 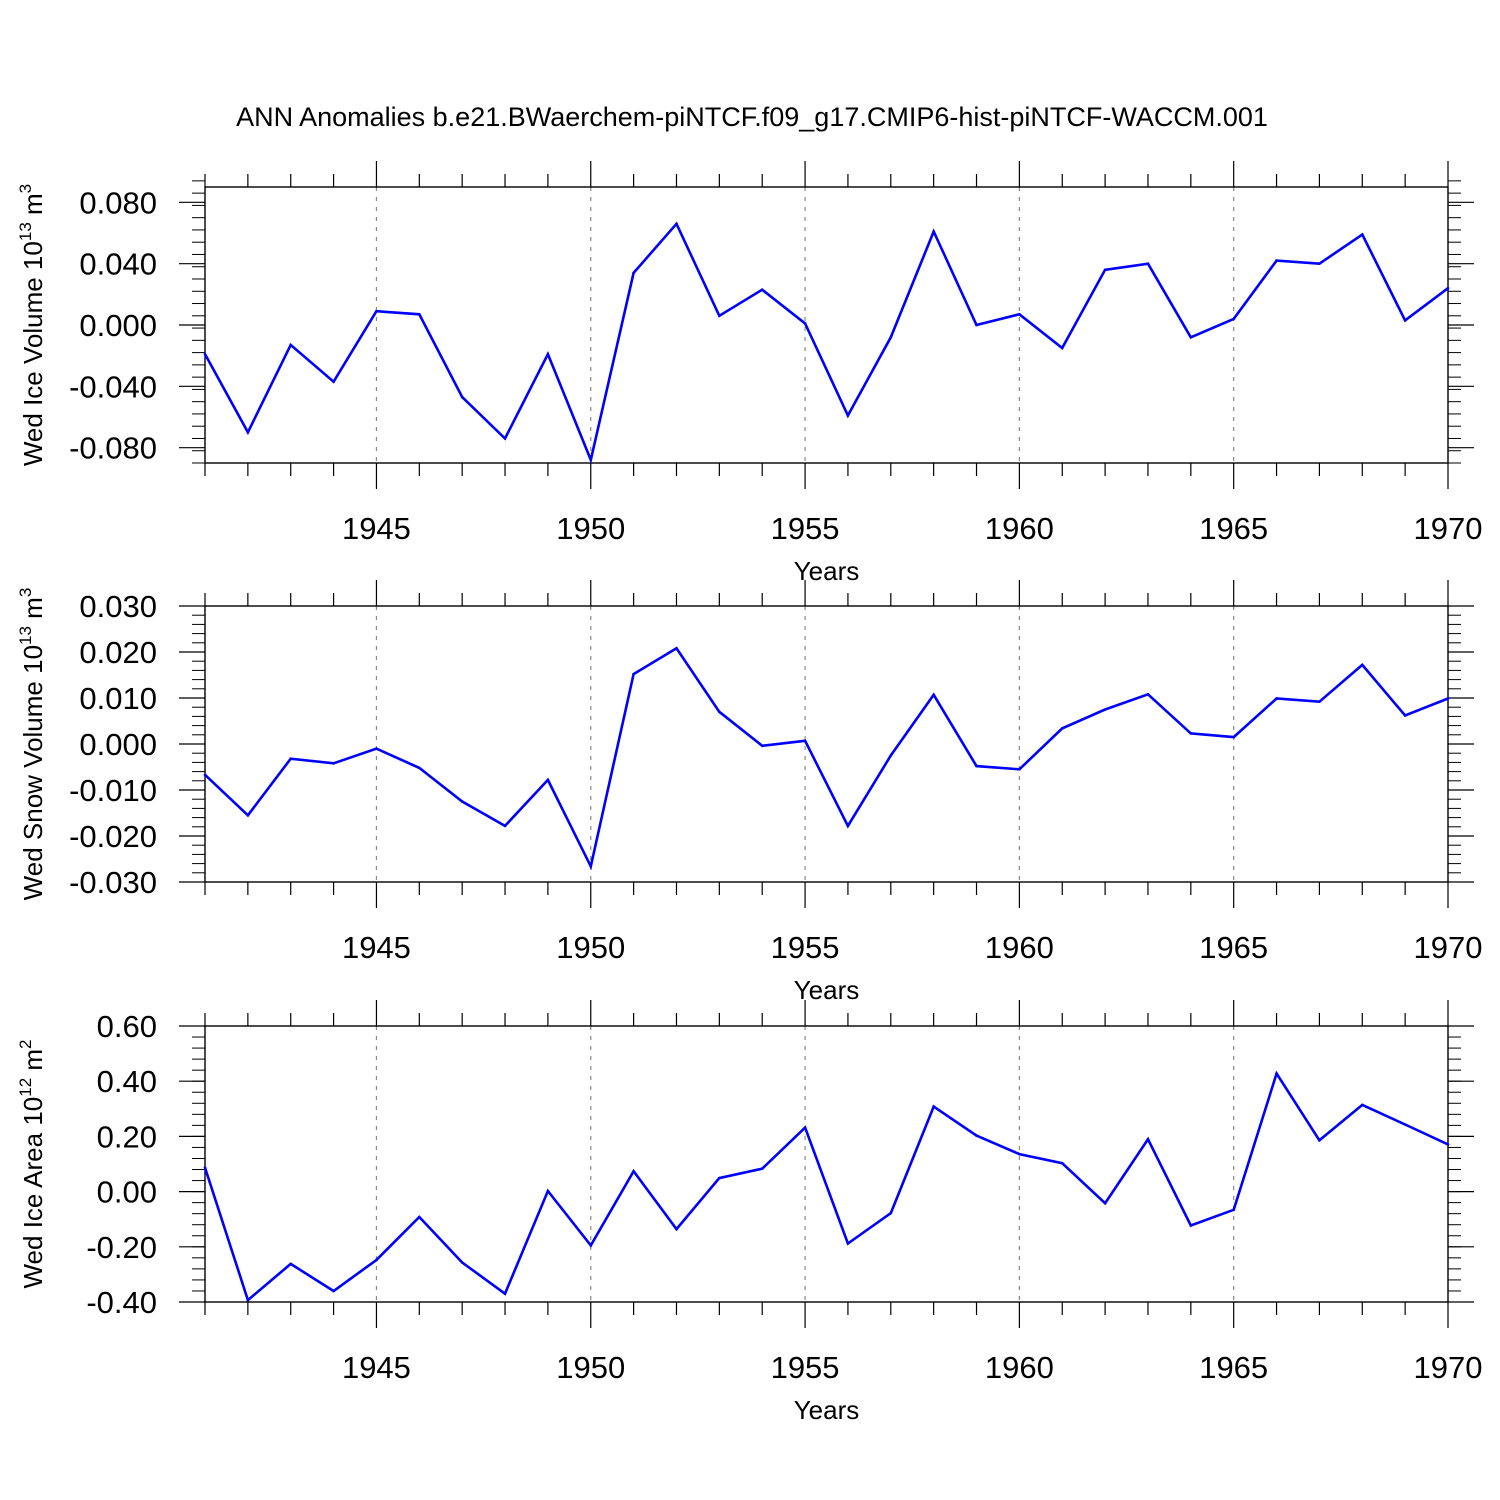 What do you see at coordinates (376, 947) in the screenshot?
I see `x-tick-label: 1945` at bounding box center [376, 947].